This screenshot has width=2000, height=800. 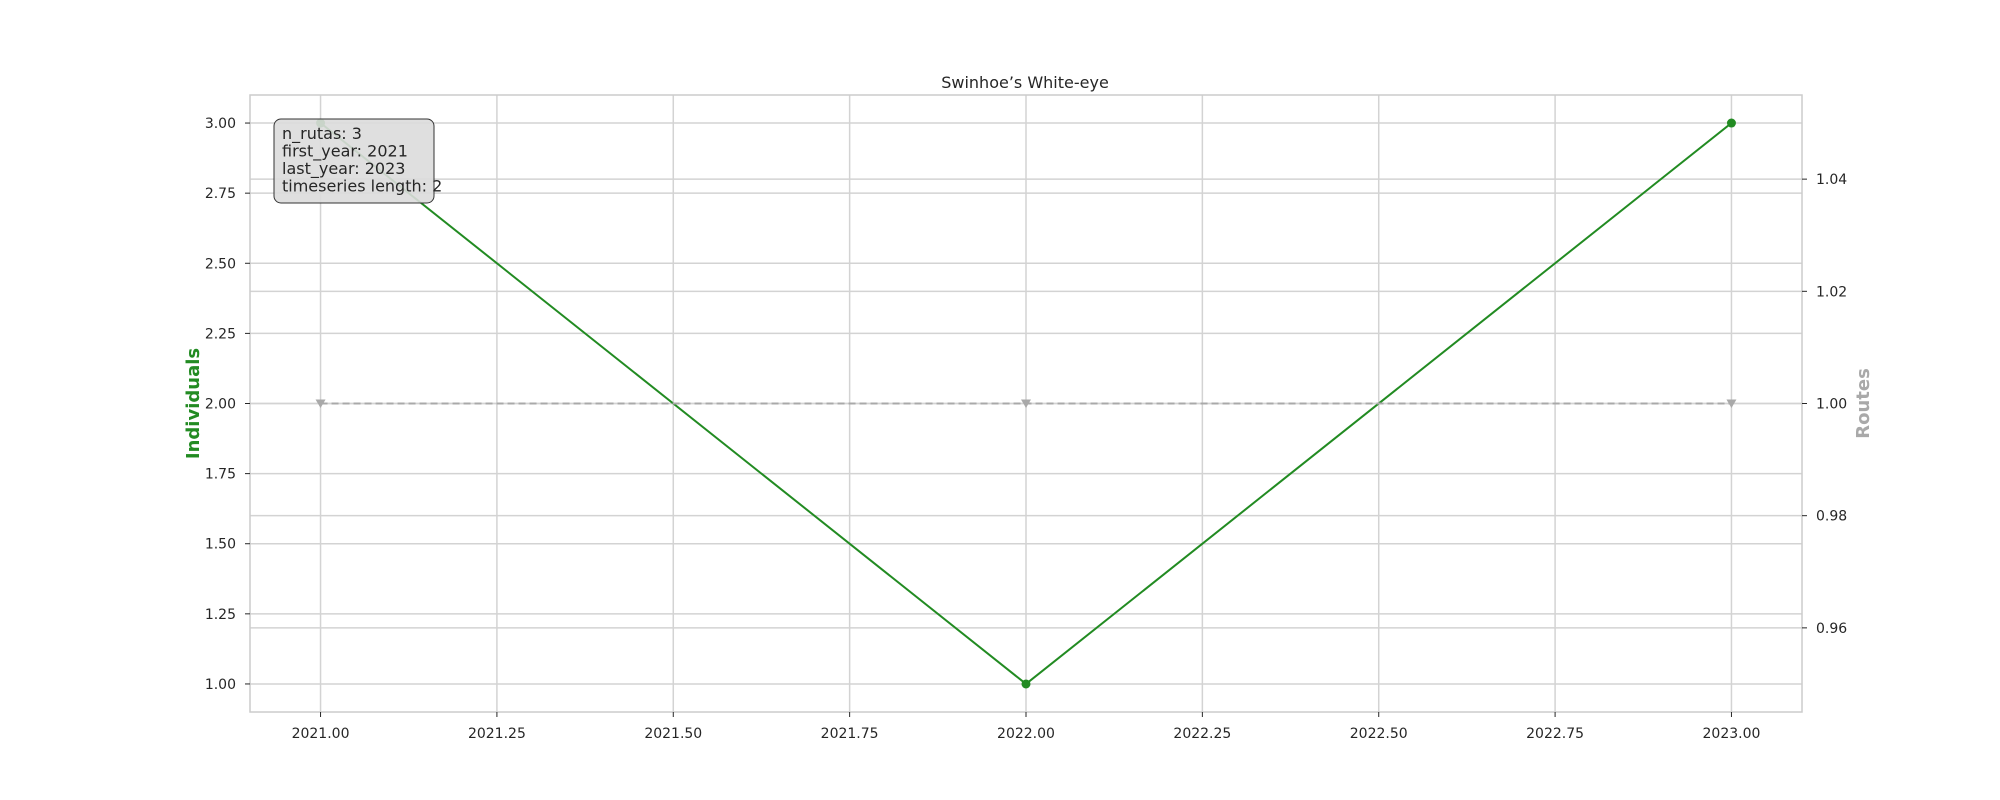 What do you see at coordinates (1555, 734) in the screenshot?
I see `x-tick-label: 2022.75` at bounding box center [1555, 734].